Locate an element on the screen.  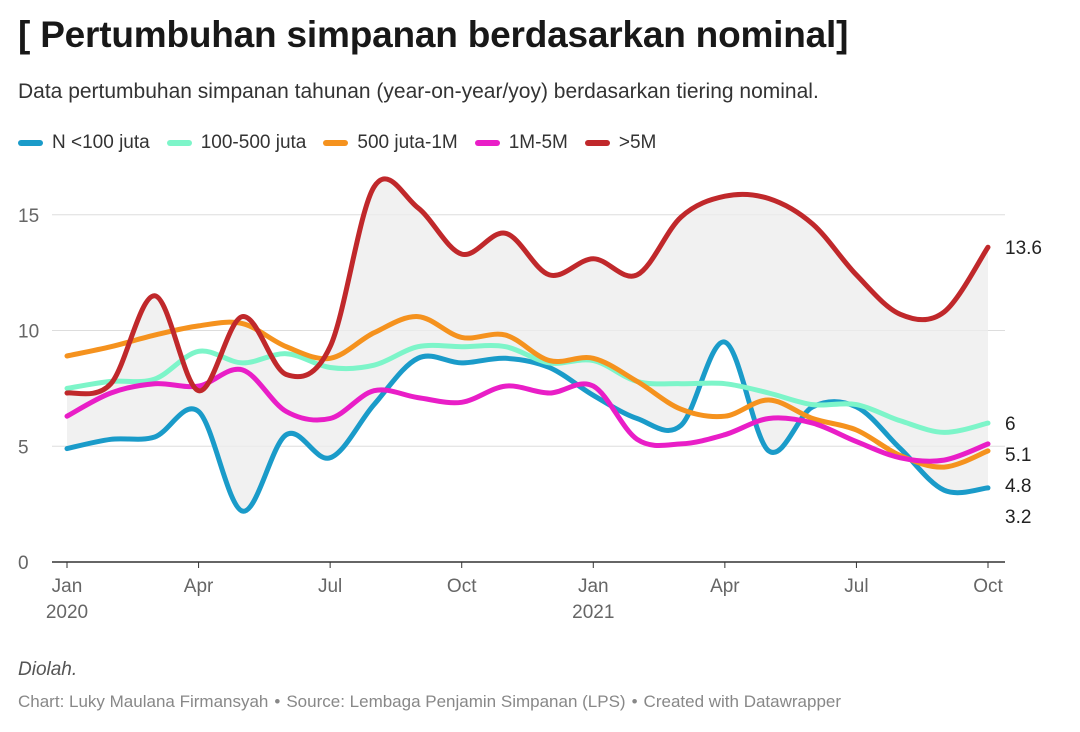
legend-item: 1M-5M is located at coordinates (521, 143).